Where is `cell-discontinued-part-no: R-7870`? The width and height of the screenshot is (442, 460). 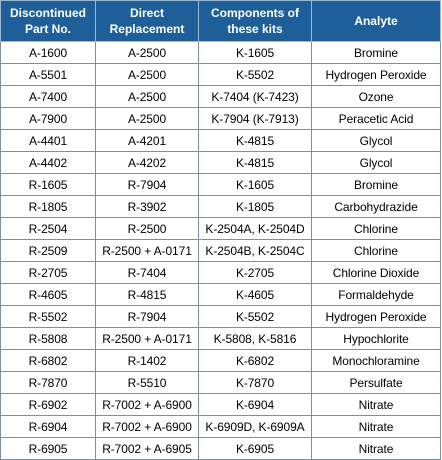
cell-discontinued-part-no: R-7870 is located at coordinates (48, 382).